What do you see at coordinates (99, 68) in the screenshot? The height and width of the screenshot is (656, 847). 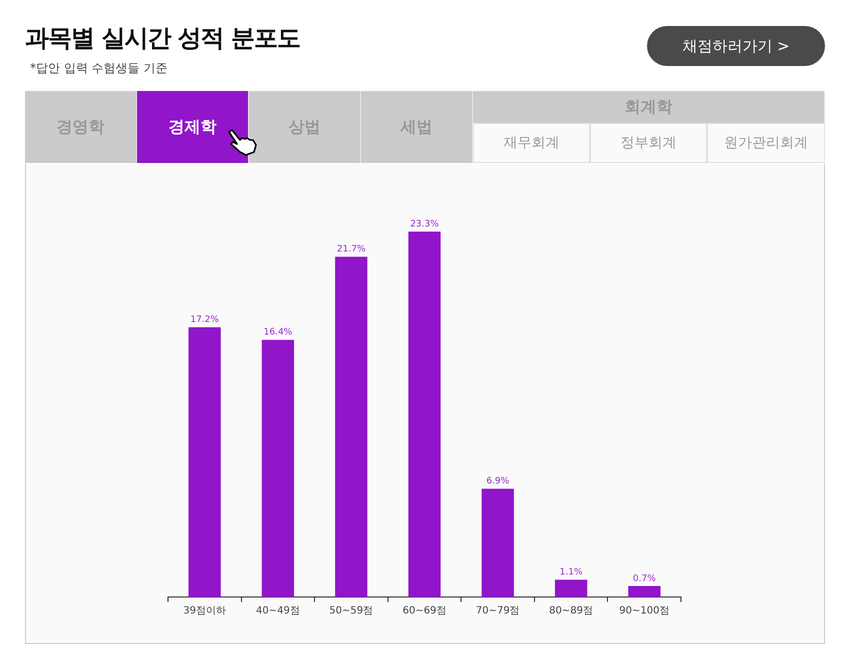 I see `chart-subtitle: *답안 입력 수험생들 기준` at bounding box center [99, 68].